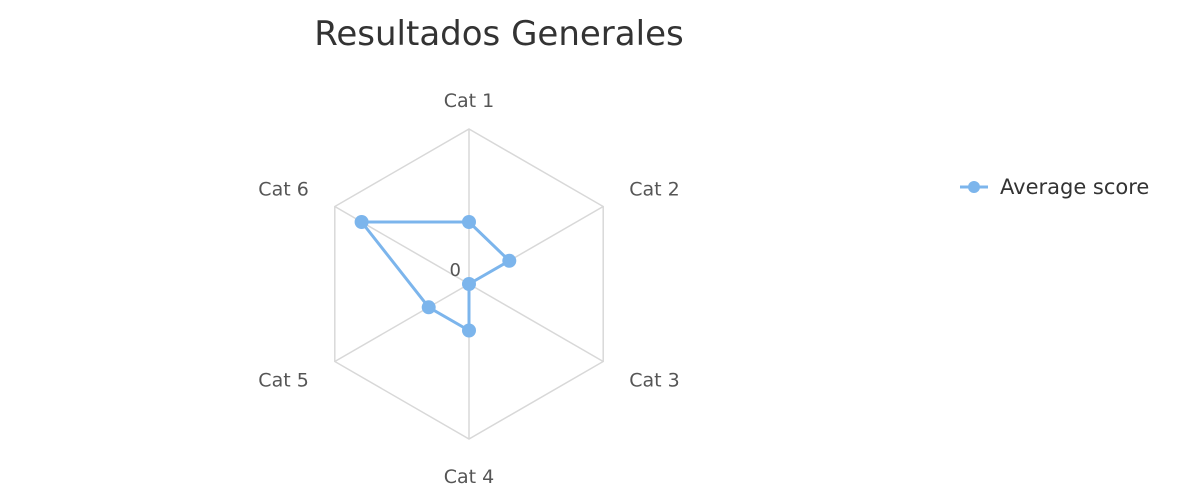 The width and height of the screenshot is (1200, 500). Describe the element at coordinates (1075, 187) in the screenshot. I see `legend-label: Average score` at that location.